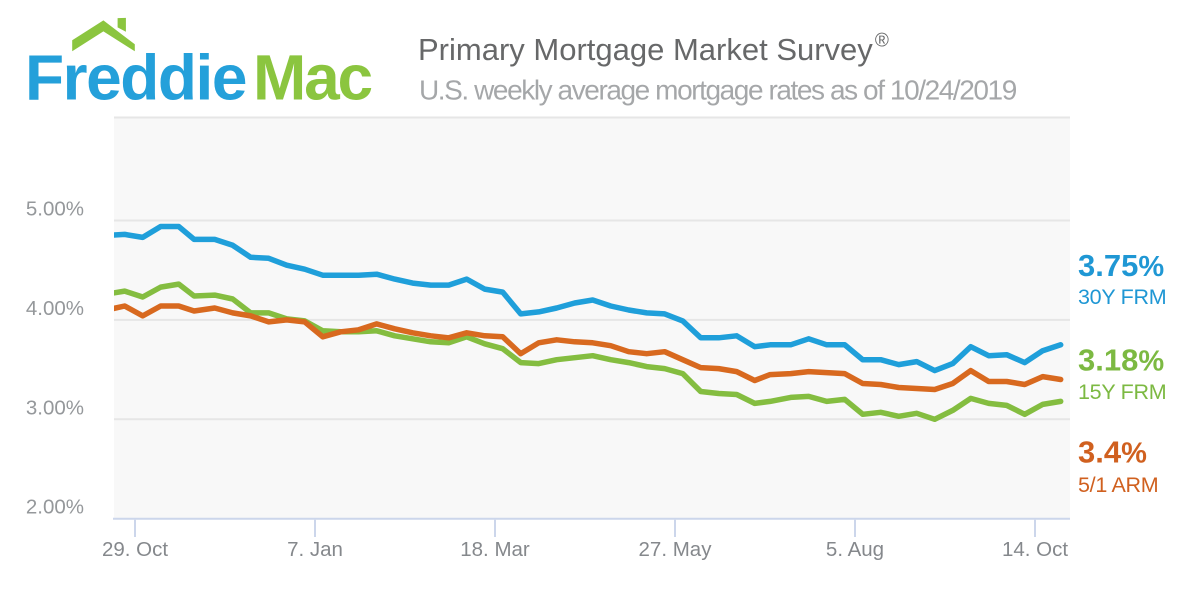 Image resolution: width=1200 pixels, height=605 pixels. Describe the element at coordinates (1035, 549) in the screenshot. I see `svg-text: 14. Oct` at that location.